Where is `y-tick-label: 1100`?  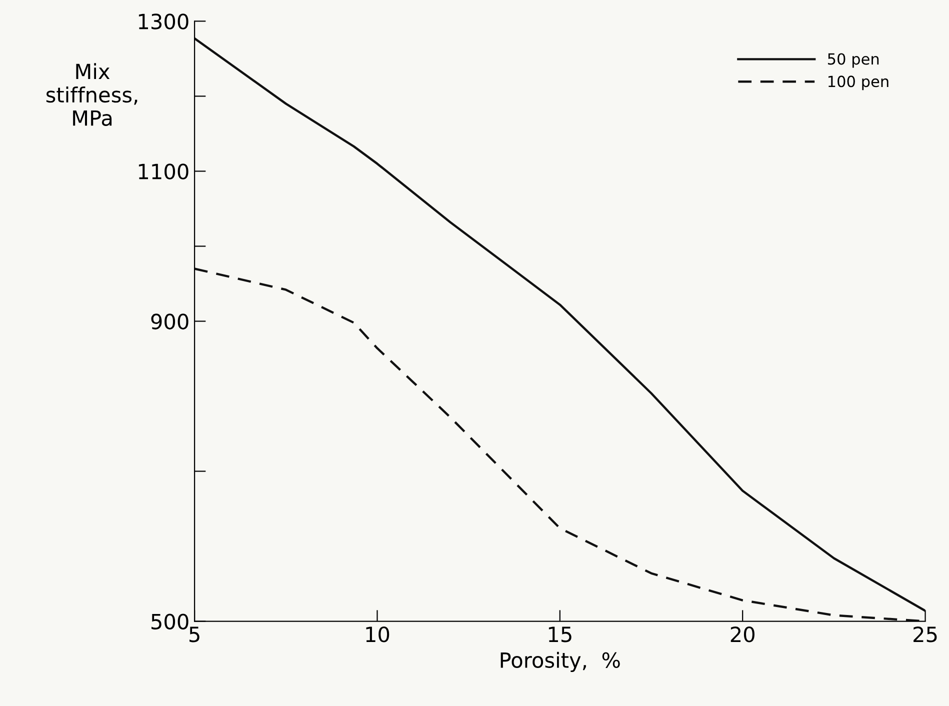
y-tick-label: 1100 is located at coordinates (163, 172).